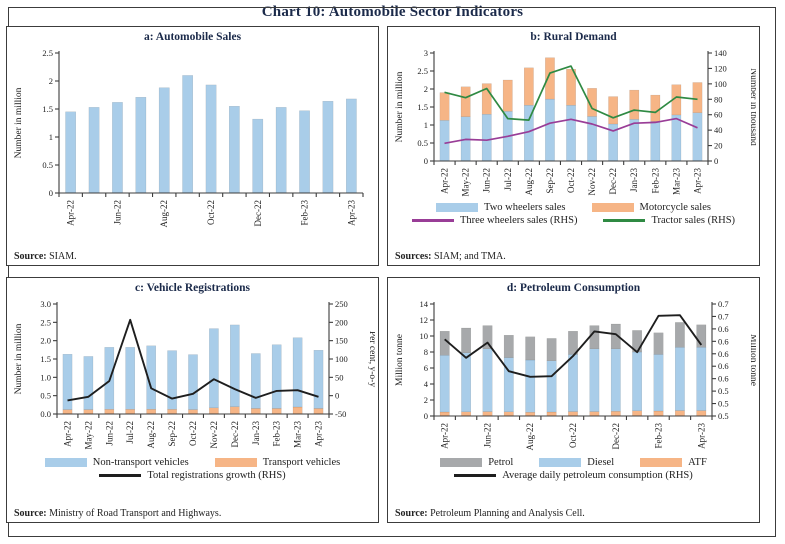  What do you see at coordinates (476, 462) in the screenshot?
I see `legend-item: Petrol` at bounding box center [476, 462].